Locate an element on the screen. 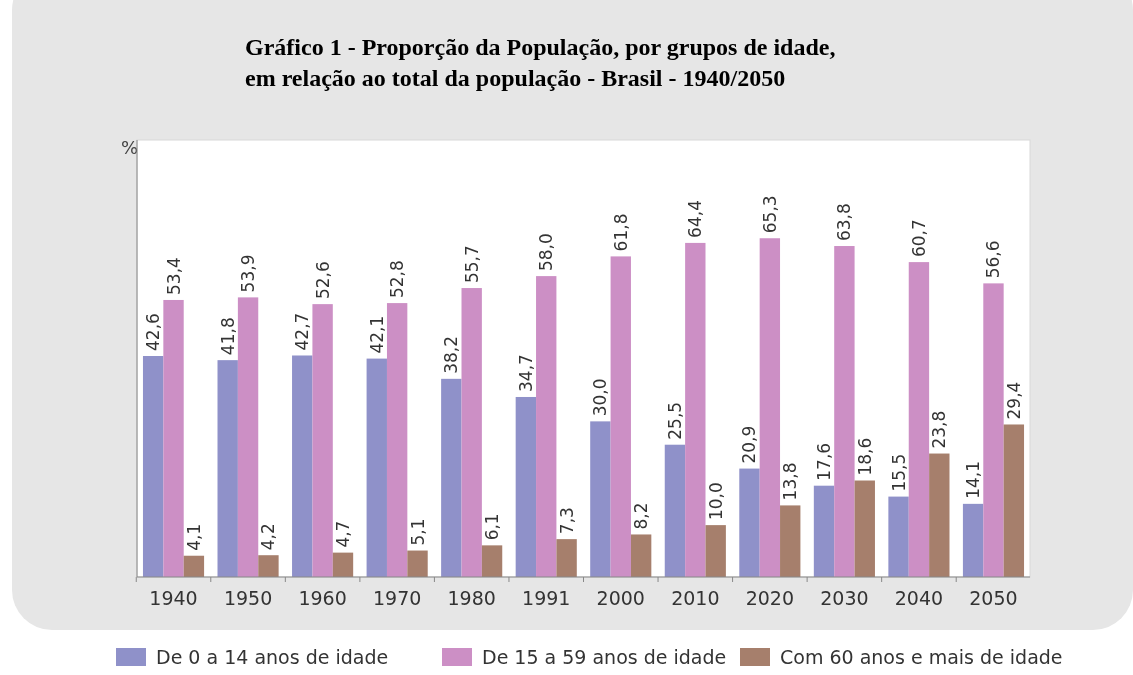 The width and height of the screenshot is (1133, 675). data-label: 42,6 is located at coordinates (153, 332).